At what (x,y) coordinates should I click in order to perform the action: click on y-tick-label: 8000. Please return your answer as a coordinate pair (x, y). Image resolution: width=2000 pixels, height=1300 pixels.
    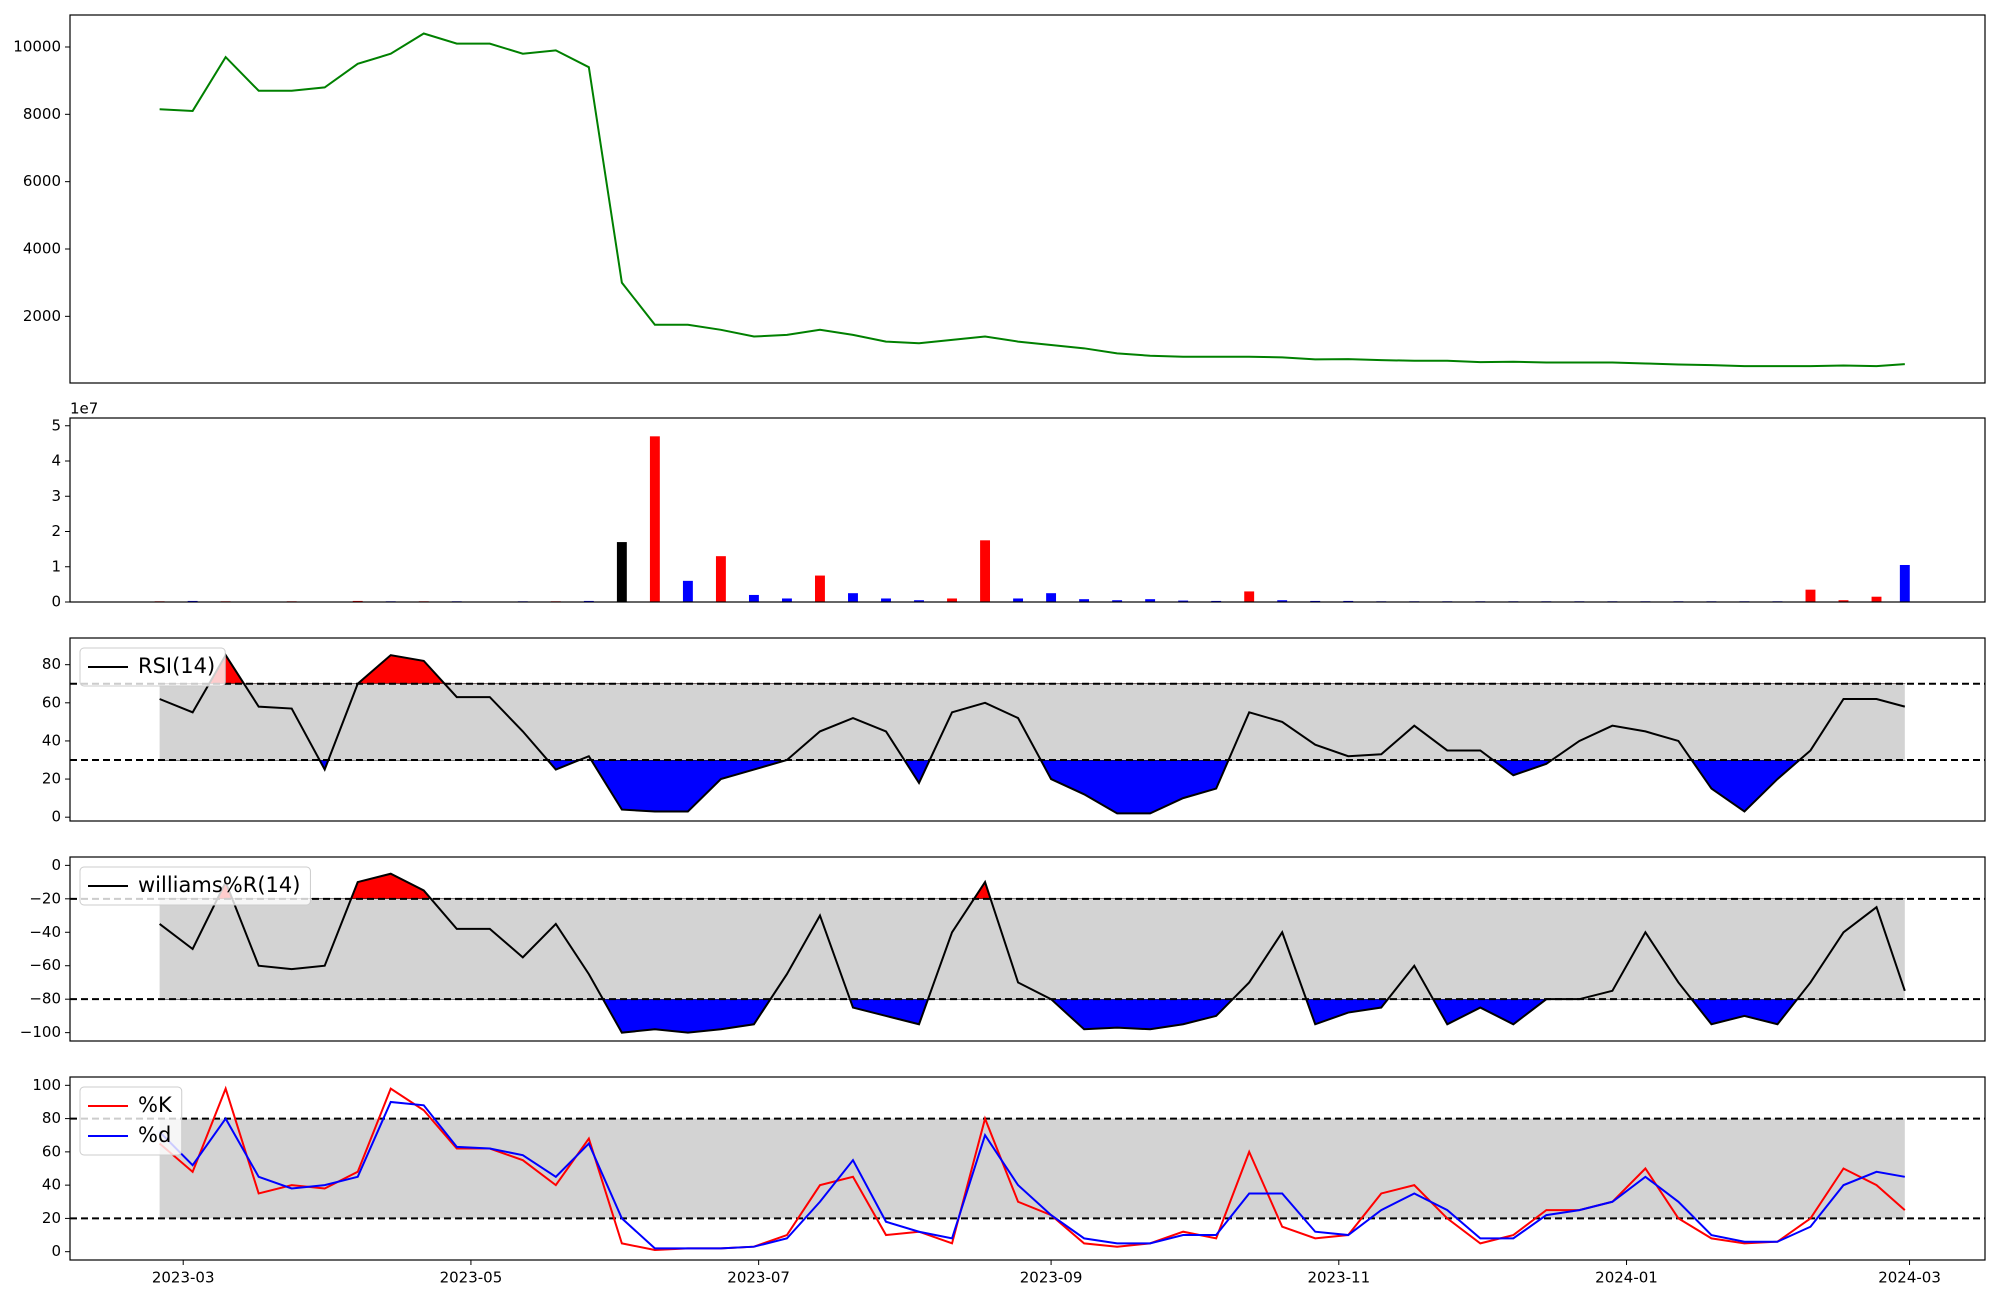
    Looking at the image, I should click on (42, 114).